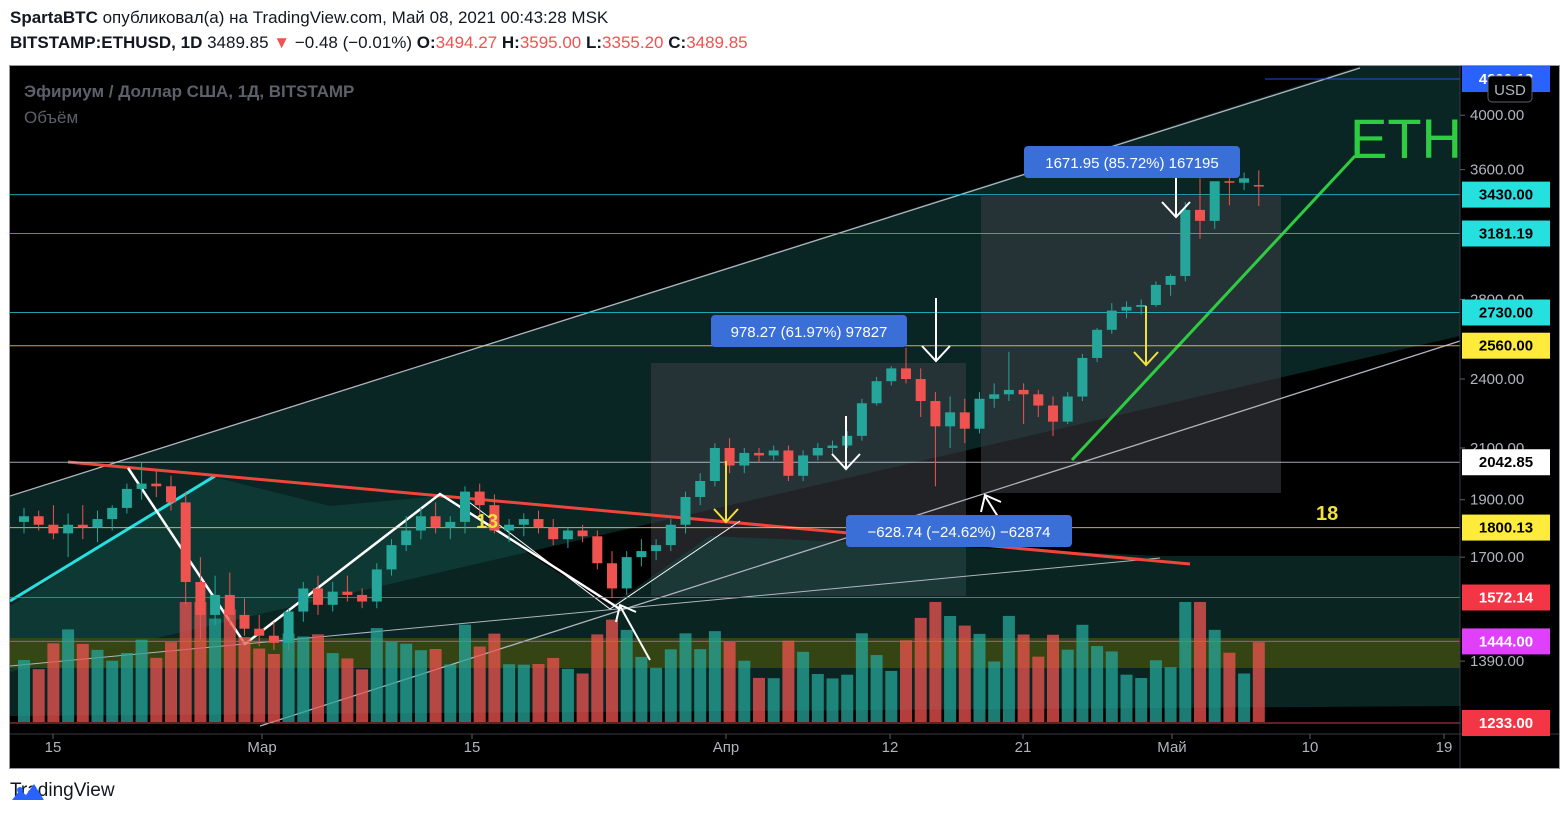 The height and width of the screenshot is (820, 1567). I want to click on high-value: 3595.00, so click(550, 42).